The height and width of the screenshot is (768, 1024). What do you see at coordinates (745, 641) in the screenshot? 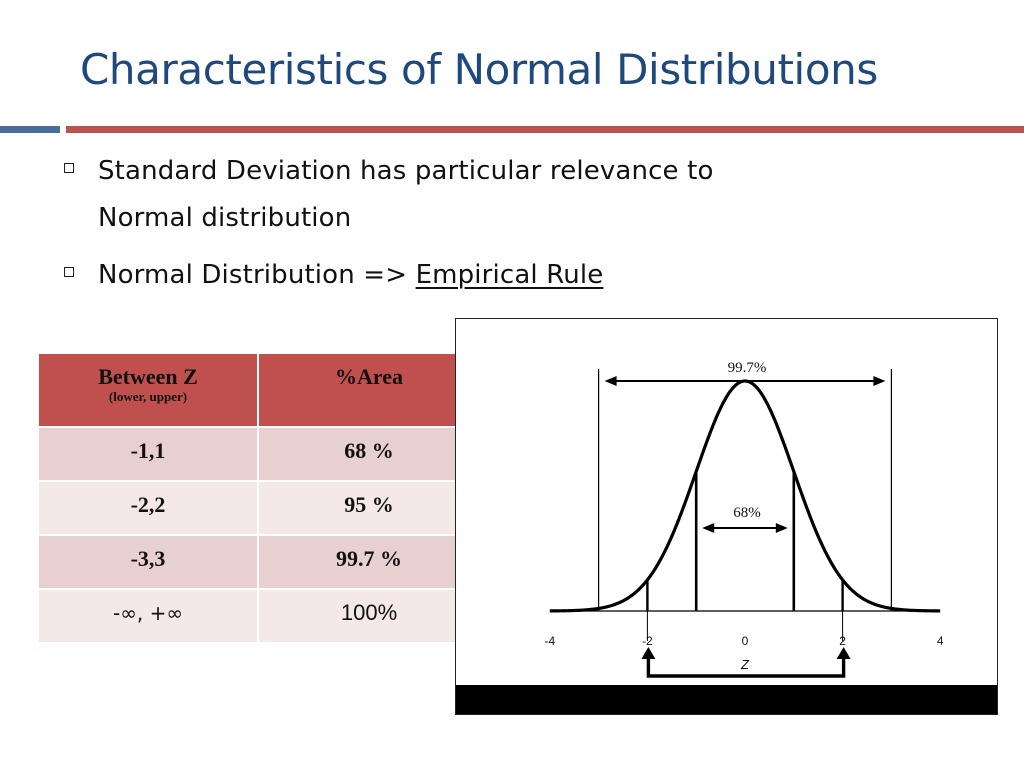
I see `x-tick-label: 0` at bounding box center [745, 641].